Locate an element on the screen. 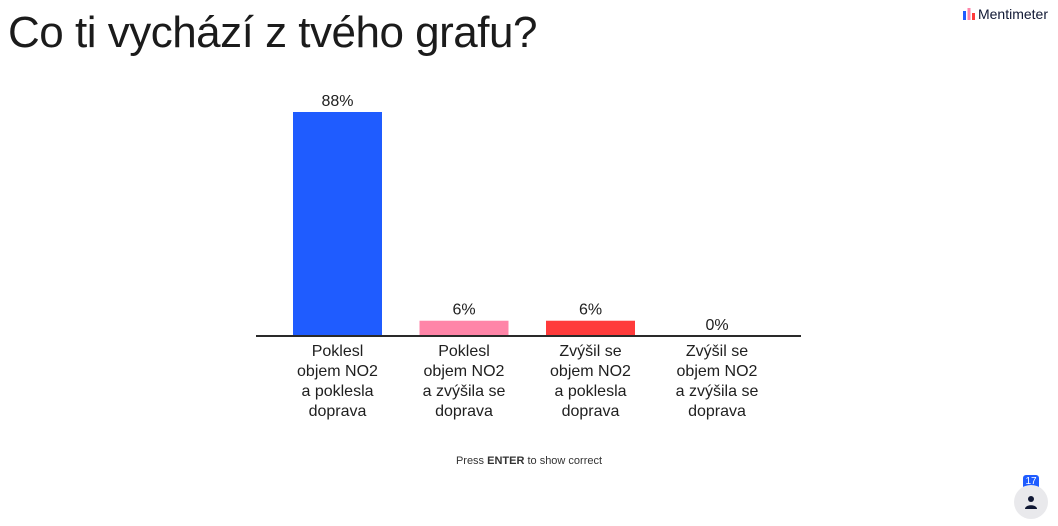  category-label-1-line-3: a poklesla is located at coordinates (337, 391).